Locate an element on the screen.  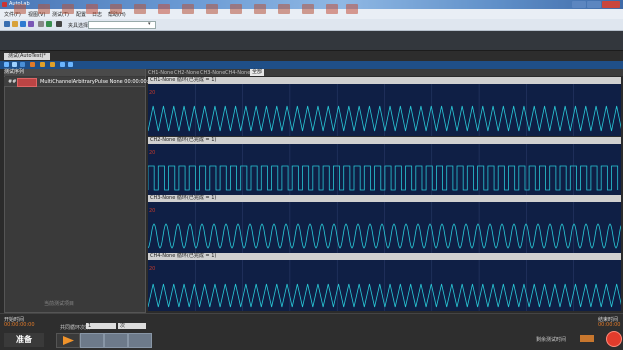
delete-icon is located at coordinates (32, 64).